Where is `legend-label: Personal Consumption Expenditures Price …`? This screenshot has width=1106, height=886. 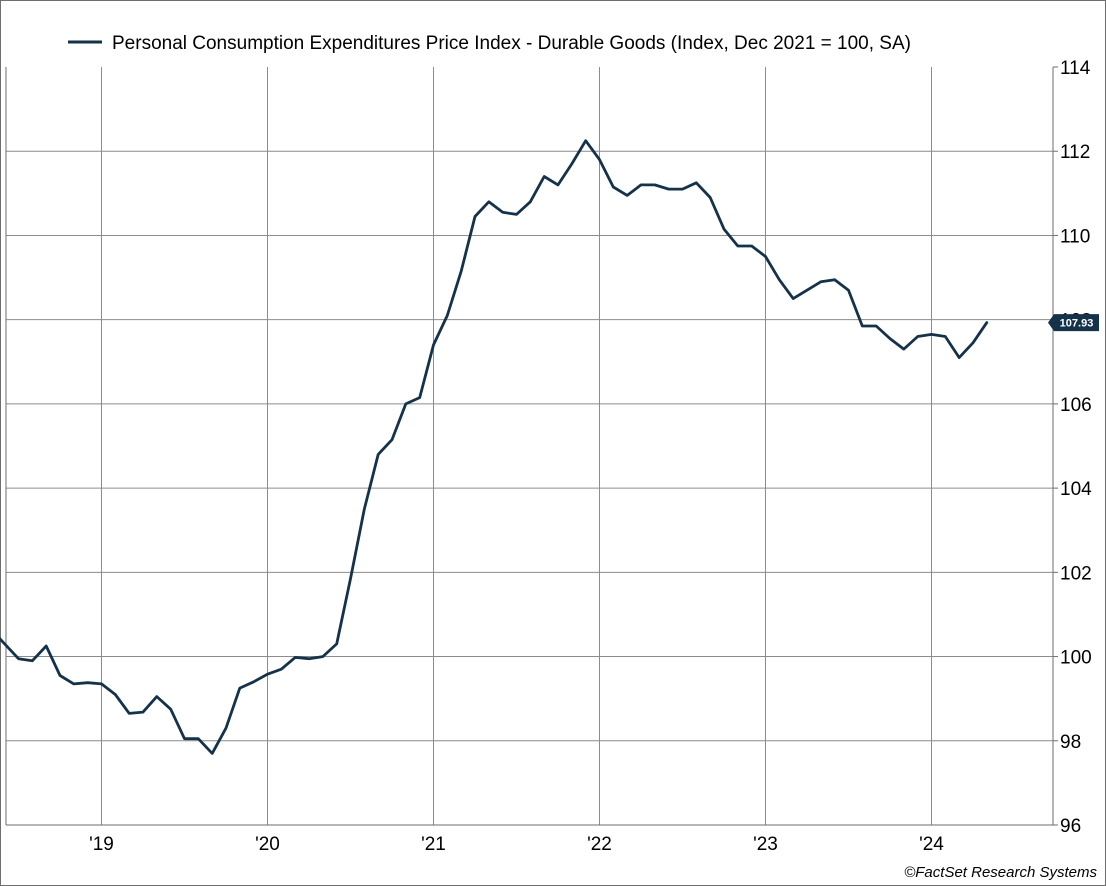 legend-label: Personal Consumption Expenditures Price … is located at coordinates (511, 43).